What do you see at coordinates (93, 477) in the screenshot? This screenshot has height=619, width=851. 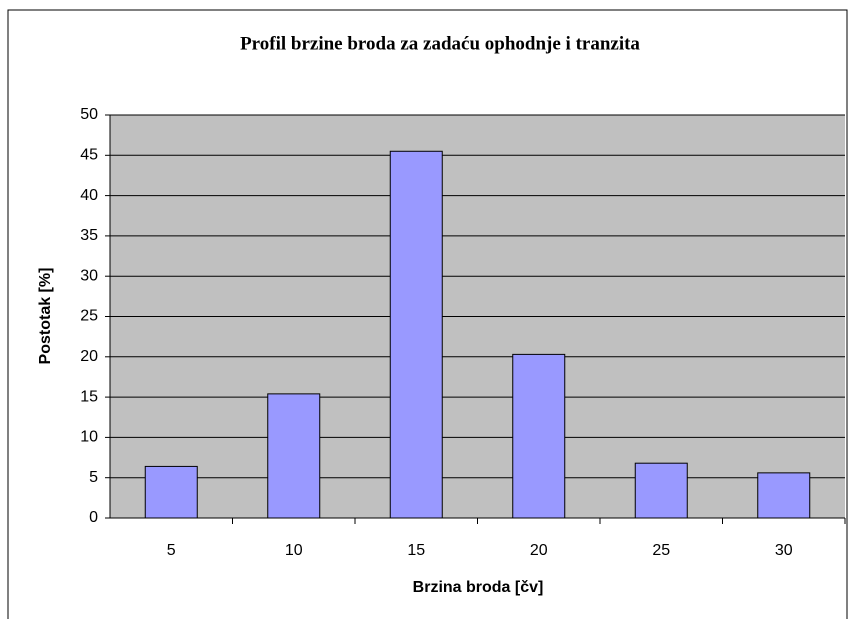 I see `y-tick-label: 5` at bounding box center [93, 477].